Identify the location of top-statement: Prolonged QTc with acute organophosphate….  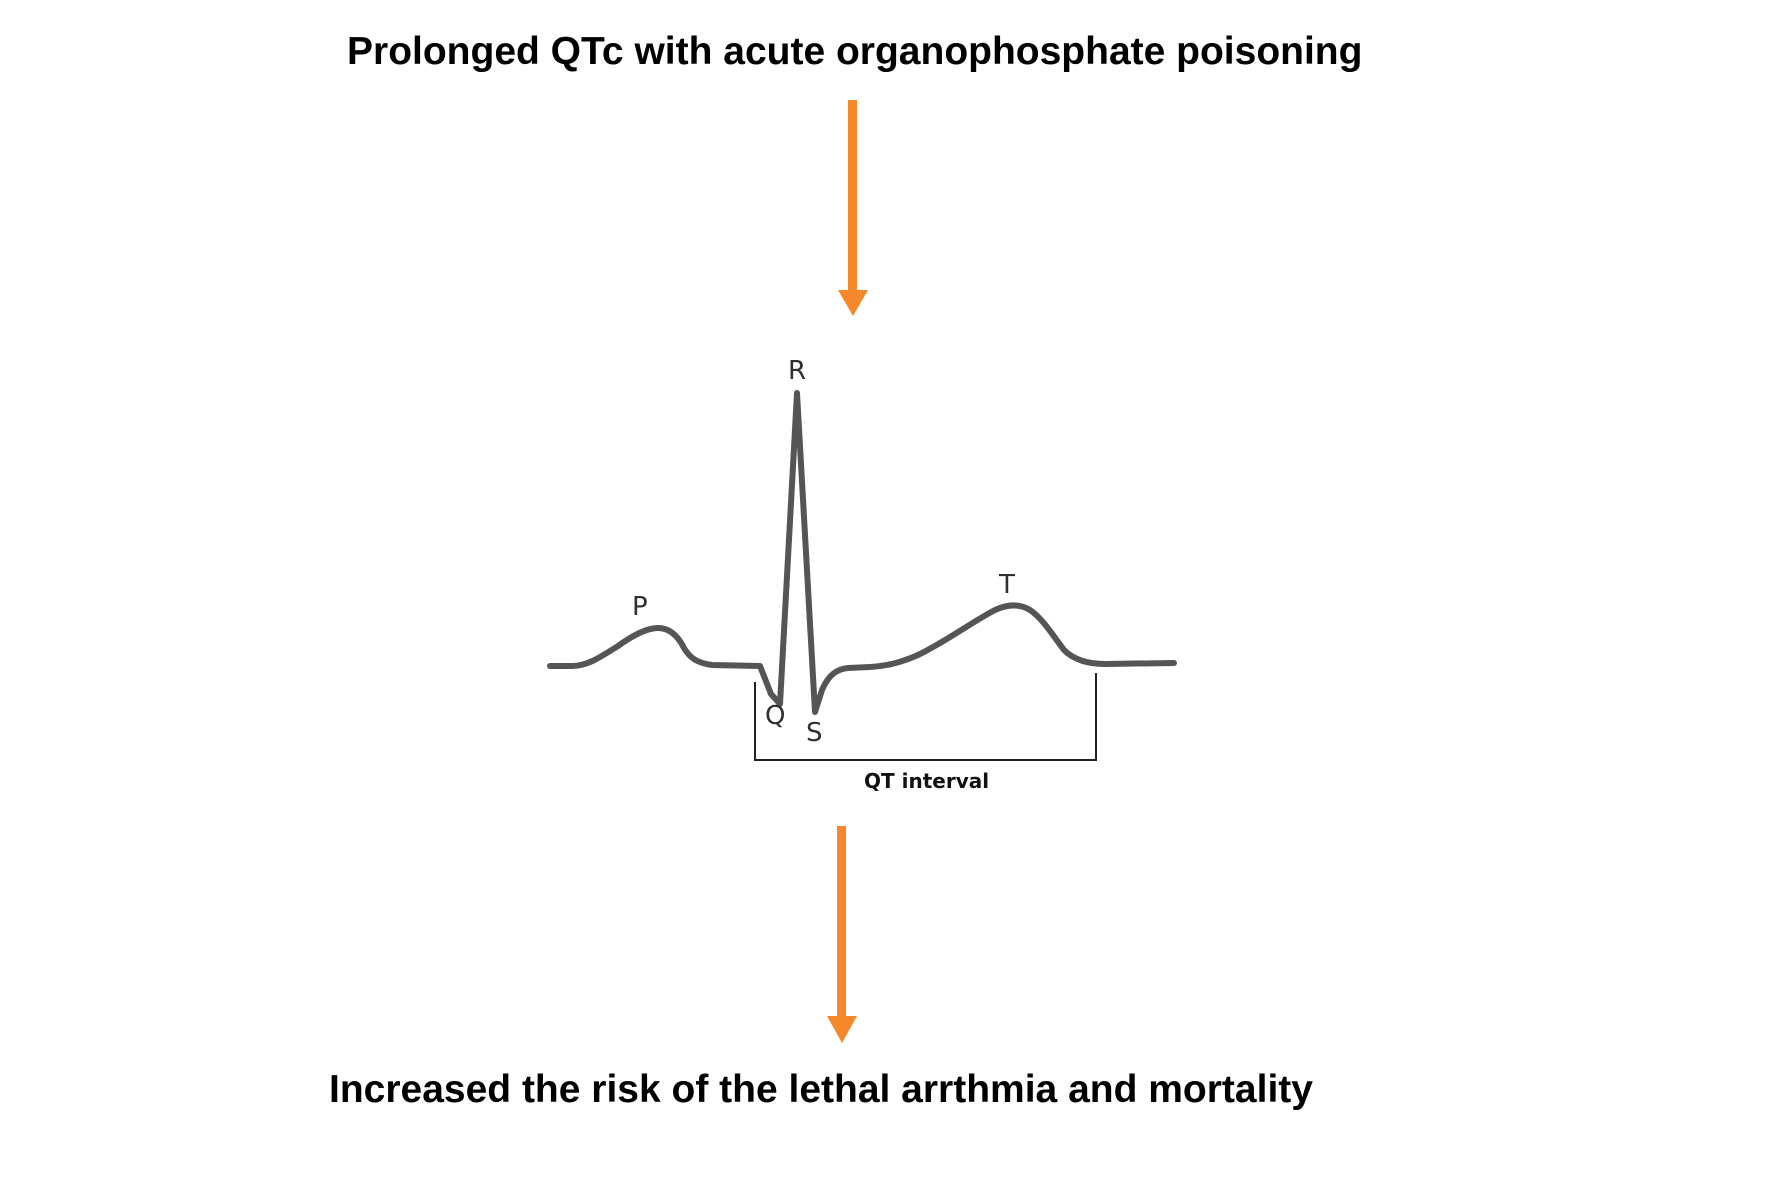
(855, 51).